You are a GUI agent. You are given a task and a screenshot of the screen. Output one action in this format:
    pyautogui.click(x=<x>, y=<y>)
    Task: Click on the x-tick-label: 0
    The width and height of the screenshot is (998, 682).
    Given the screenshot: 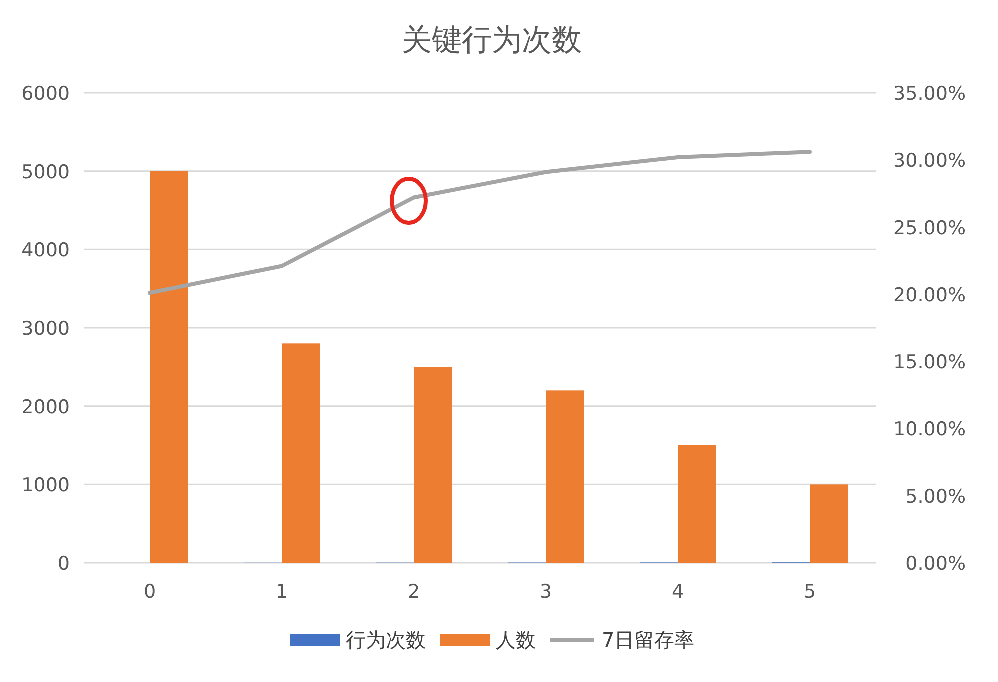 What is the action you would take?
    pyautogui.click(x=150, y=592)
    